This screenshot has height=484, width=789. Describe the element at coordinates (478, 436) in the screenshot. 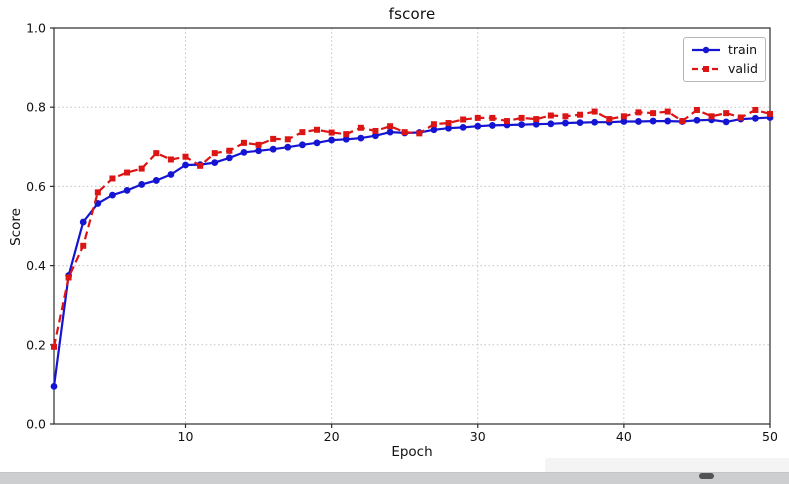

I see `x-tick-label: 30` at that location.